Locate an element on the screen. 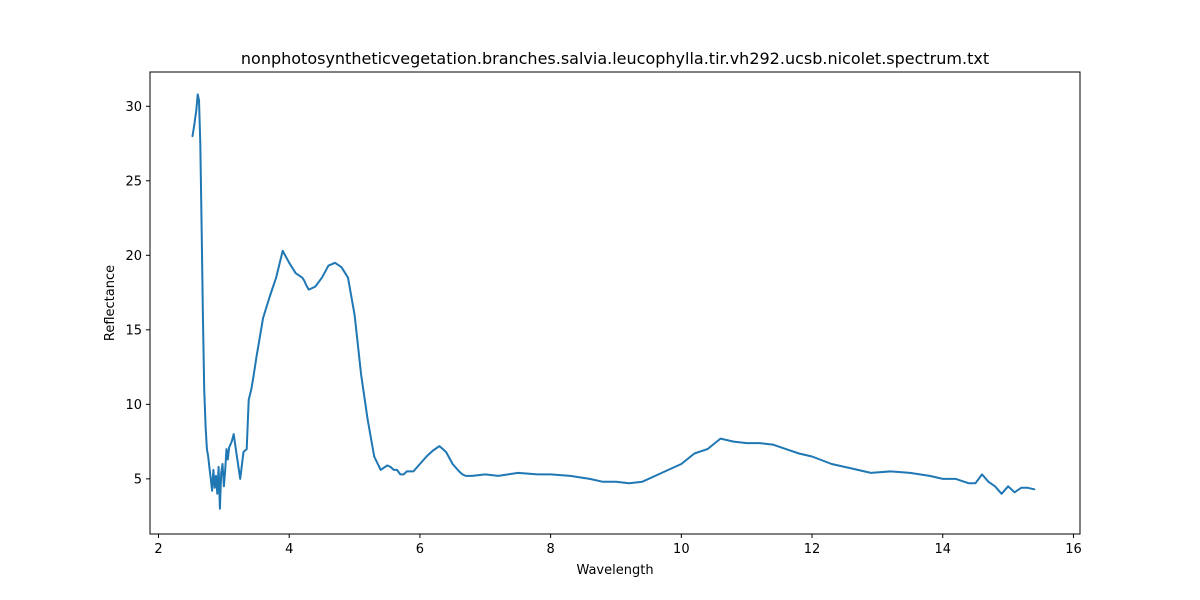 This screenshot has width=1200, height=600. x-tick-label: 16 is located at coordinates (1073, 549).